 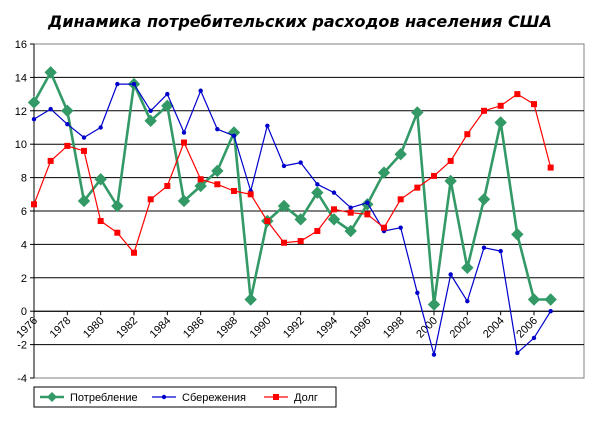 I want to click on y-tick-label: 10, so click(x=21, y=145).